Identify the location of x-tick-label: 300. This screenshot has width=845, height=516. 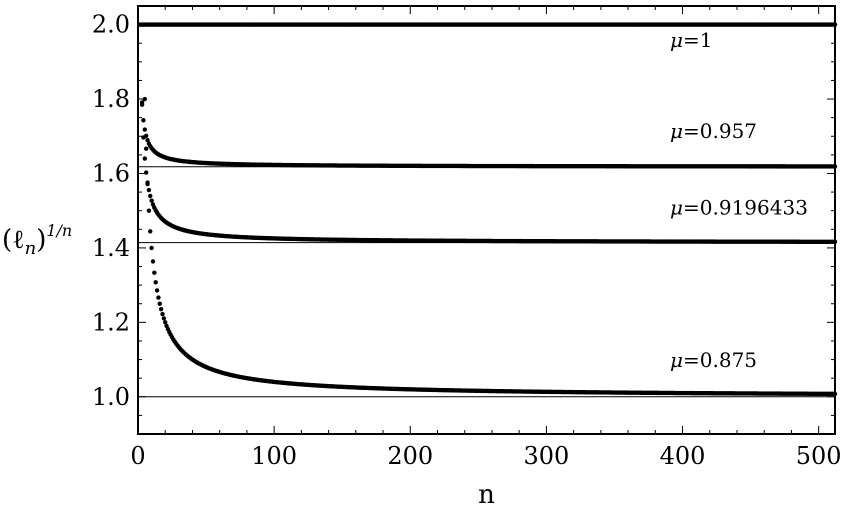
(546, 456).